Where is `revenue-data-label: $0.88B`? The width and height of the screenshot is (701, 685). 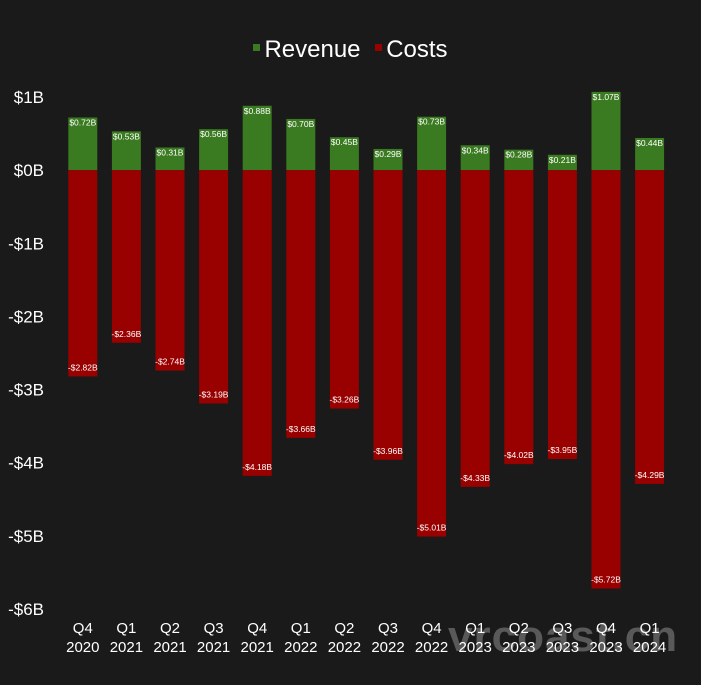 revenue-data-label: $0.88B is located at coordinates (257, 111).